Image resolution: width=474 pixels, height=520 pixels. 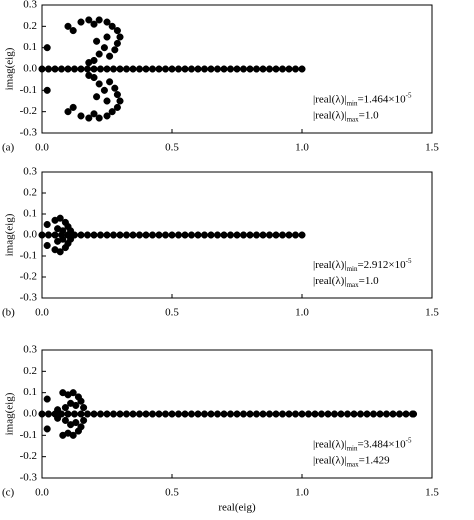 I want to click on y-tick-label: -0.3, so click(x=29, y=133).